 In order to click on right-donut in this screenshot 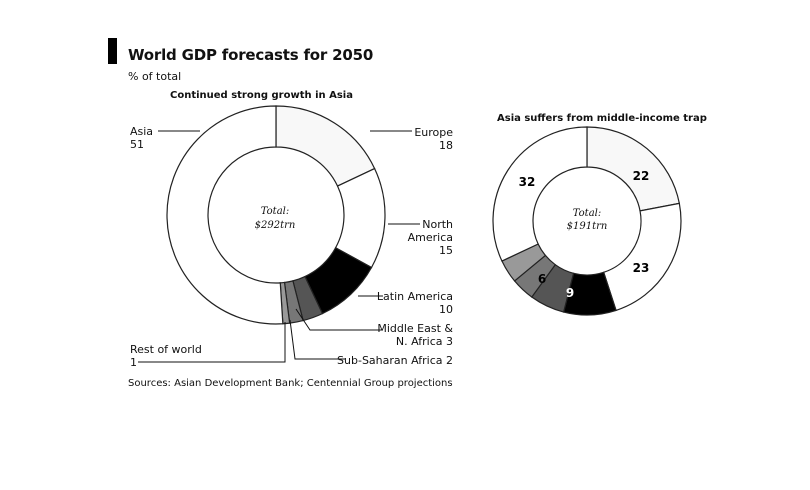, I will do `click(587, 221)`.